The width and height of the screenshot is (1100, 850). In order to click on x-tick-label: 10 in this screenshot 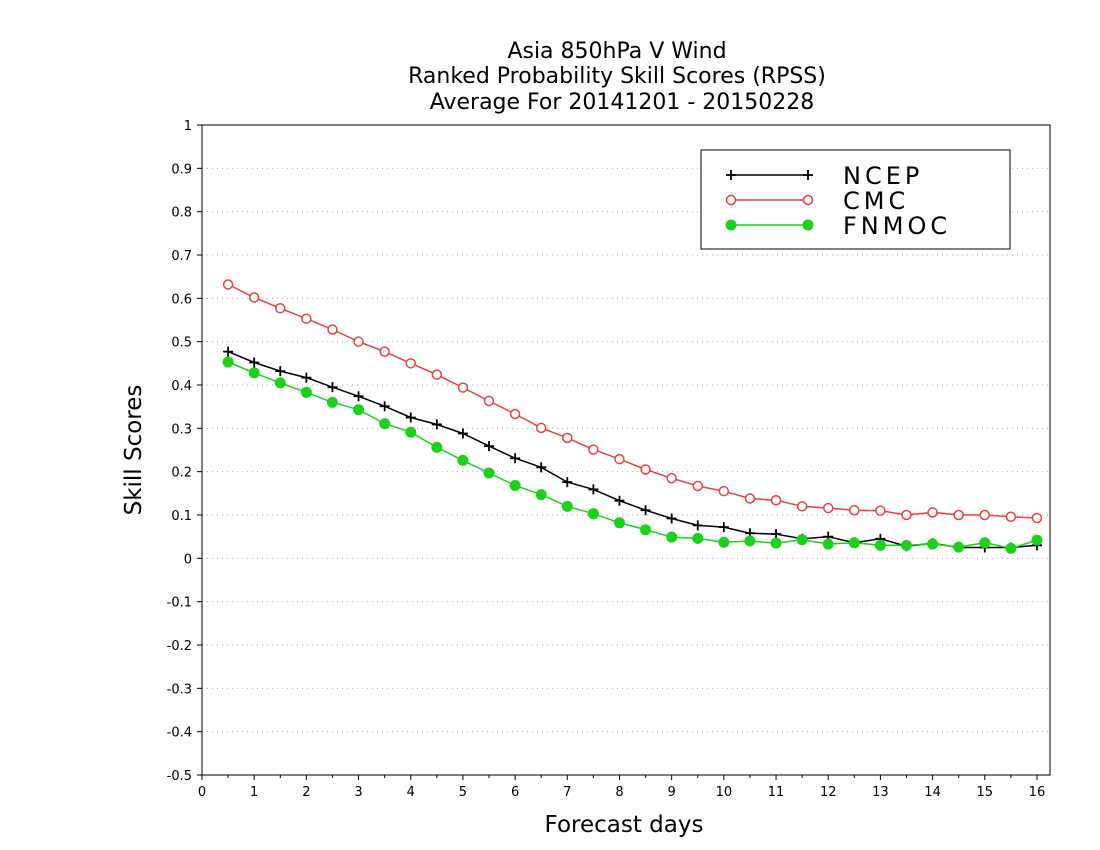, I will do `click(724, 792)`.